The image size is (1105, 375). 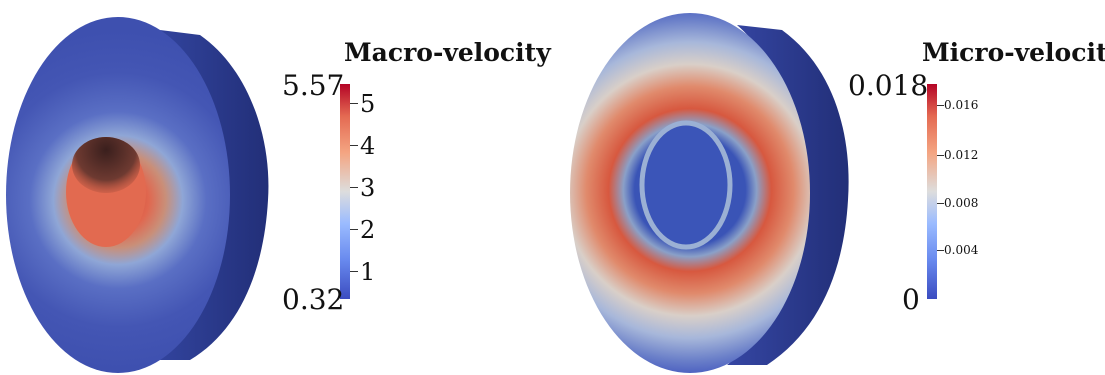 I want to click on colorbar-title: Micro-velocity, so click(x=1013, y=52).